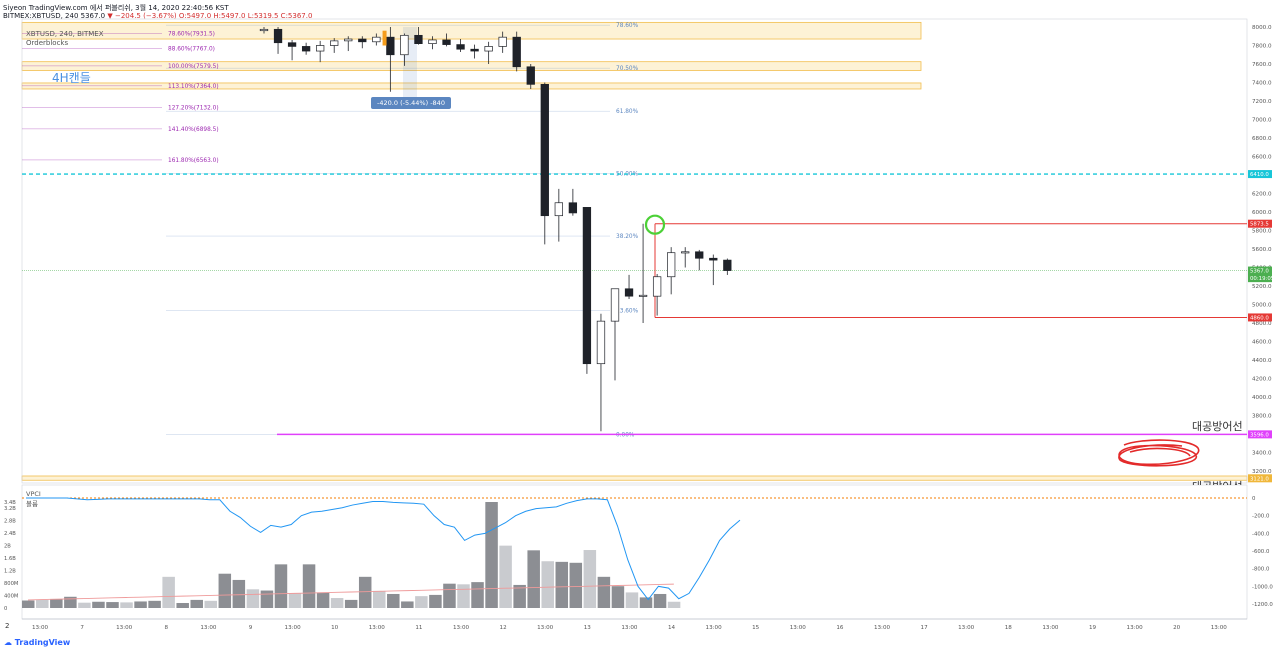 The width and height of the screenshot is (1280, 652). What do you see at coordinates (1262, 417) in the screenshot?
I see `price-tick-label: 3800.0` at bounding box center [1262, 417].